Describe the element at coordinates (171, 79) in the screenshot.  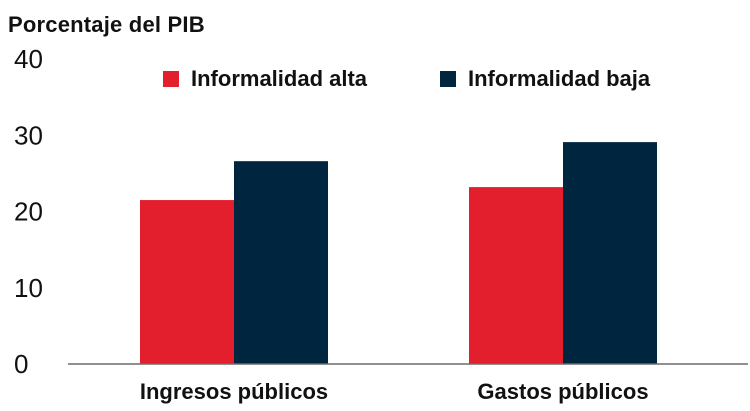
I see `legend-swatch-informalidad-alta` at that location.